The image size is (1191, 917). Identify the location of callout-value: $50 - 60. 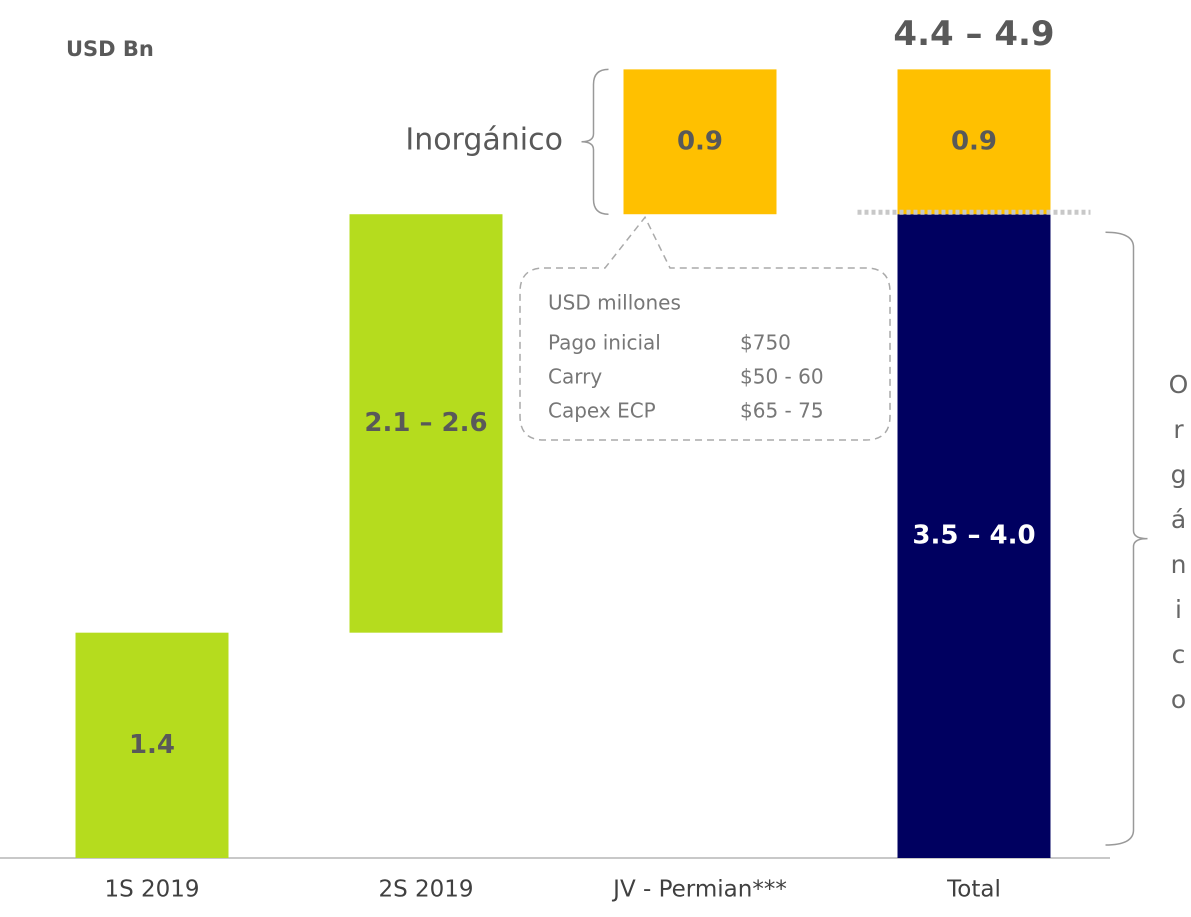
(782, 377).